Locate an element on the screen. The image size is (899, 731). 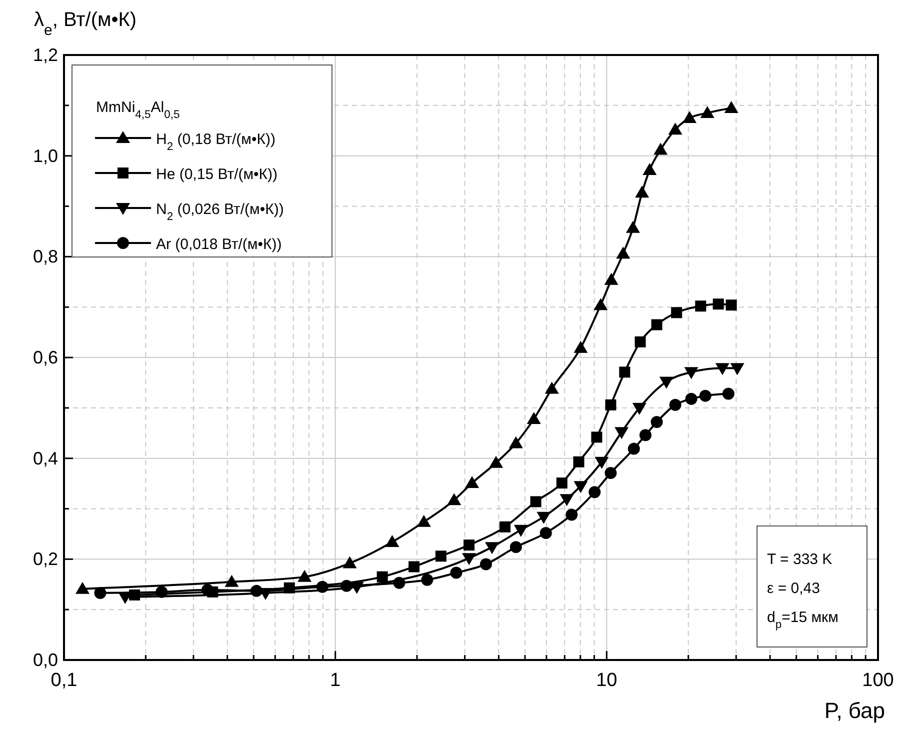
x-tick-label: 10 is located at coordinates (607, 680).